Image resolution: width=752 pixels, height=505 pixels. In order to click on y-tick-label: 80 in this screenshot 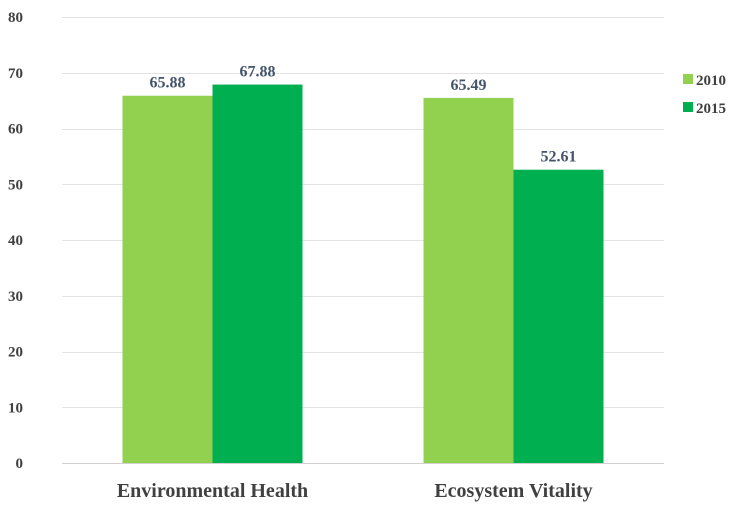, I will do `click(15, 18)`.